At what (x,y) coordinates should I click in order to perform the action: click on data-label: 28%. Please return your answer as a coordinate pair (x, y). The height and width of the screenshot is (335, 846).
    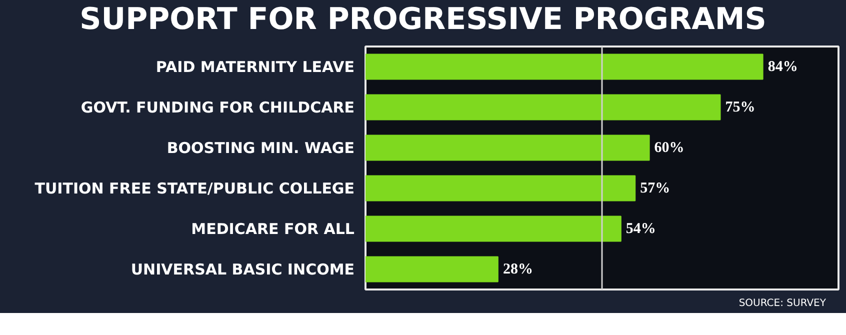
    Looking at the image, I should click on (517, 269).